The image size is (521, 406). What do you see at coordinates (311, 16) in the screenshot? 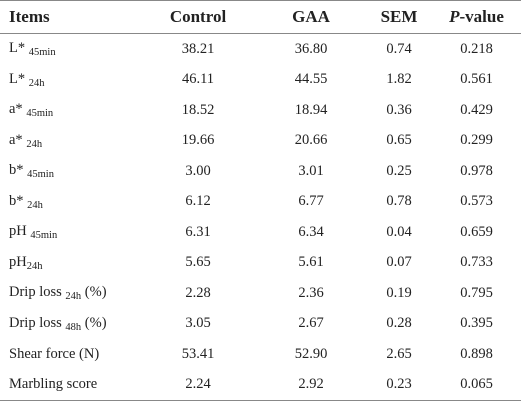
I see `header-cell: GAA` at bounding box center [311, 16].